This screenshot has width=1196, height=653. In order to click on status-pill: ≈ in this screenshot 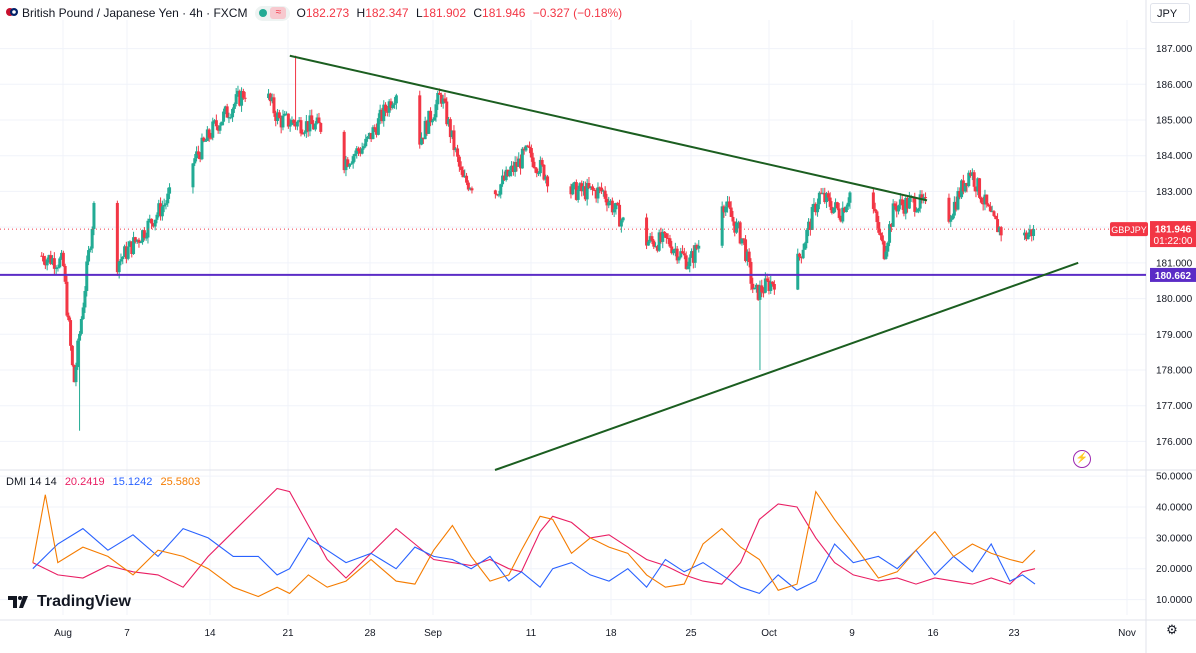, I will do `click(273, 13)`.